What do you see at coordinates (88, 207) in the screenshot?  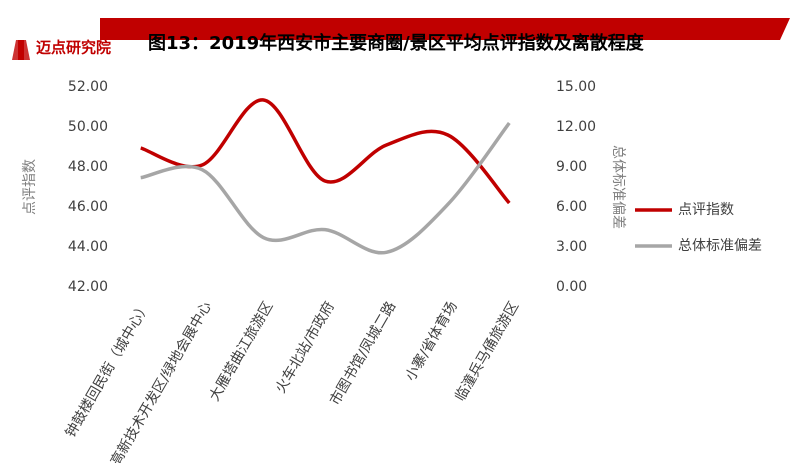 I see `y-tick-label: 46.00` at bounding box center [88, 207].